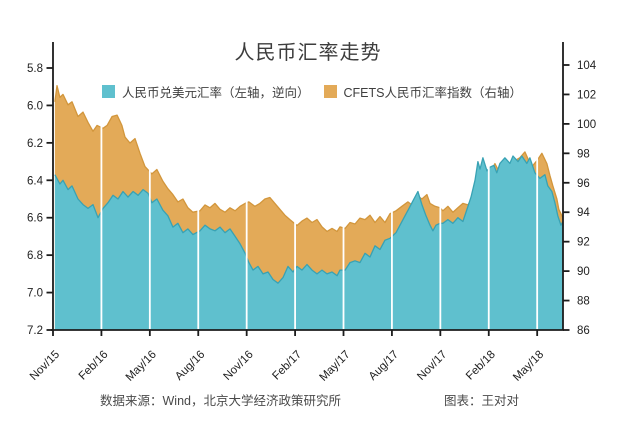 The image size is (624, 431). I want to click on right-axis-tick-label: 100, so click(586, 125).